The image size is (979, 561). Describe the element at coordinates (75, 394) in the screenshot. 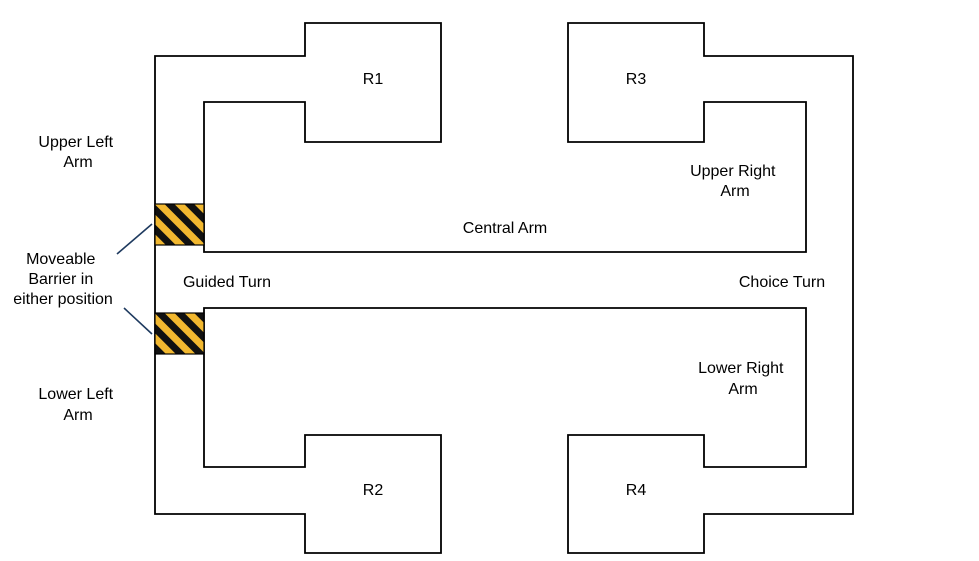

I see `label-lower-left-arm-line1: Lower Left` at that location.